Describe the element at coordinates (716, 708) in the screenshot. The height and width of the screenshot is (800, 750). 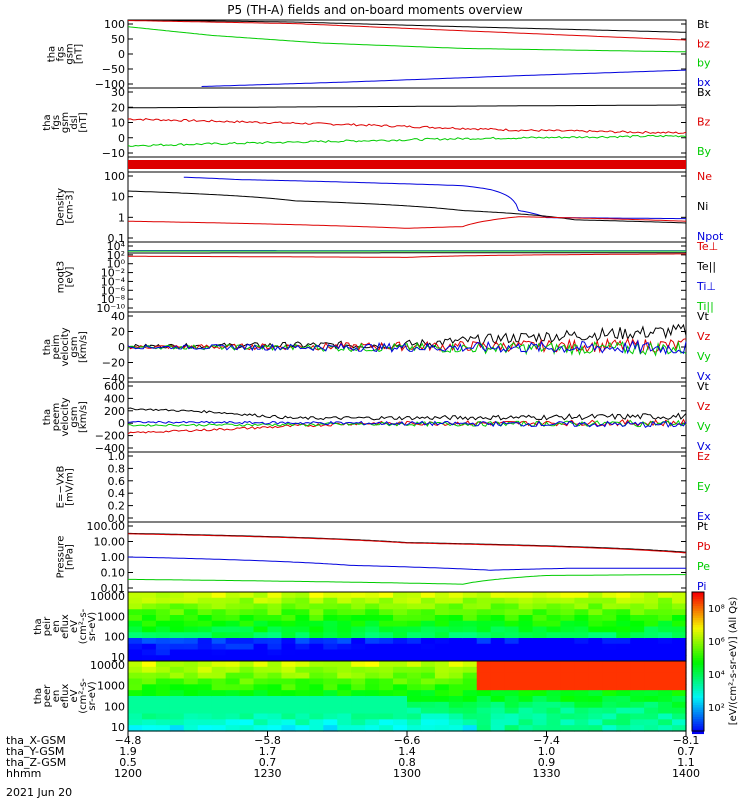
I see `colorbar-tick-label: 10²` at that location.